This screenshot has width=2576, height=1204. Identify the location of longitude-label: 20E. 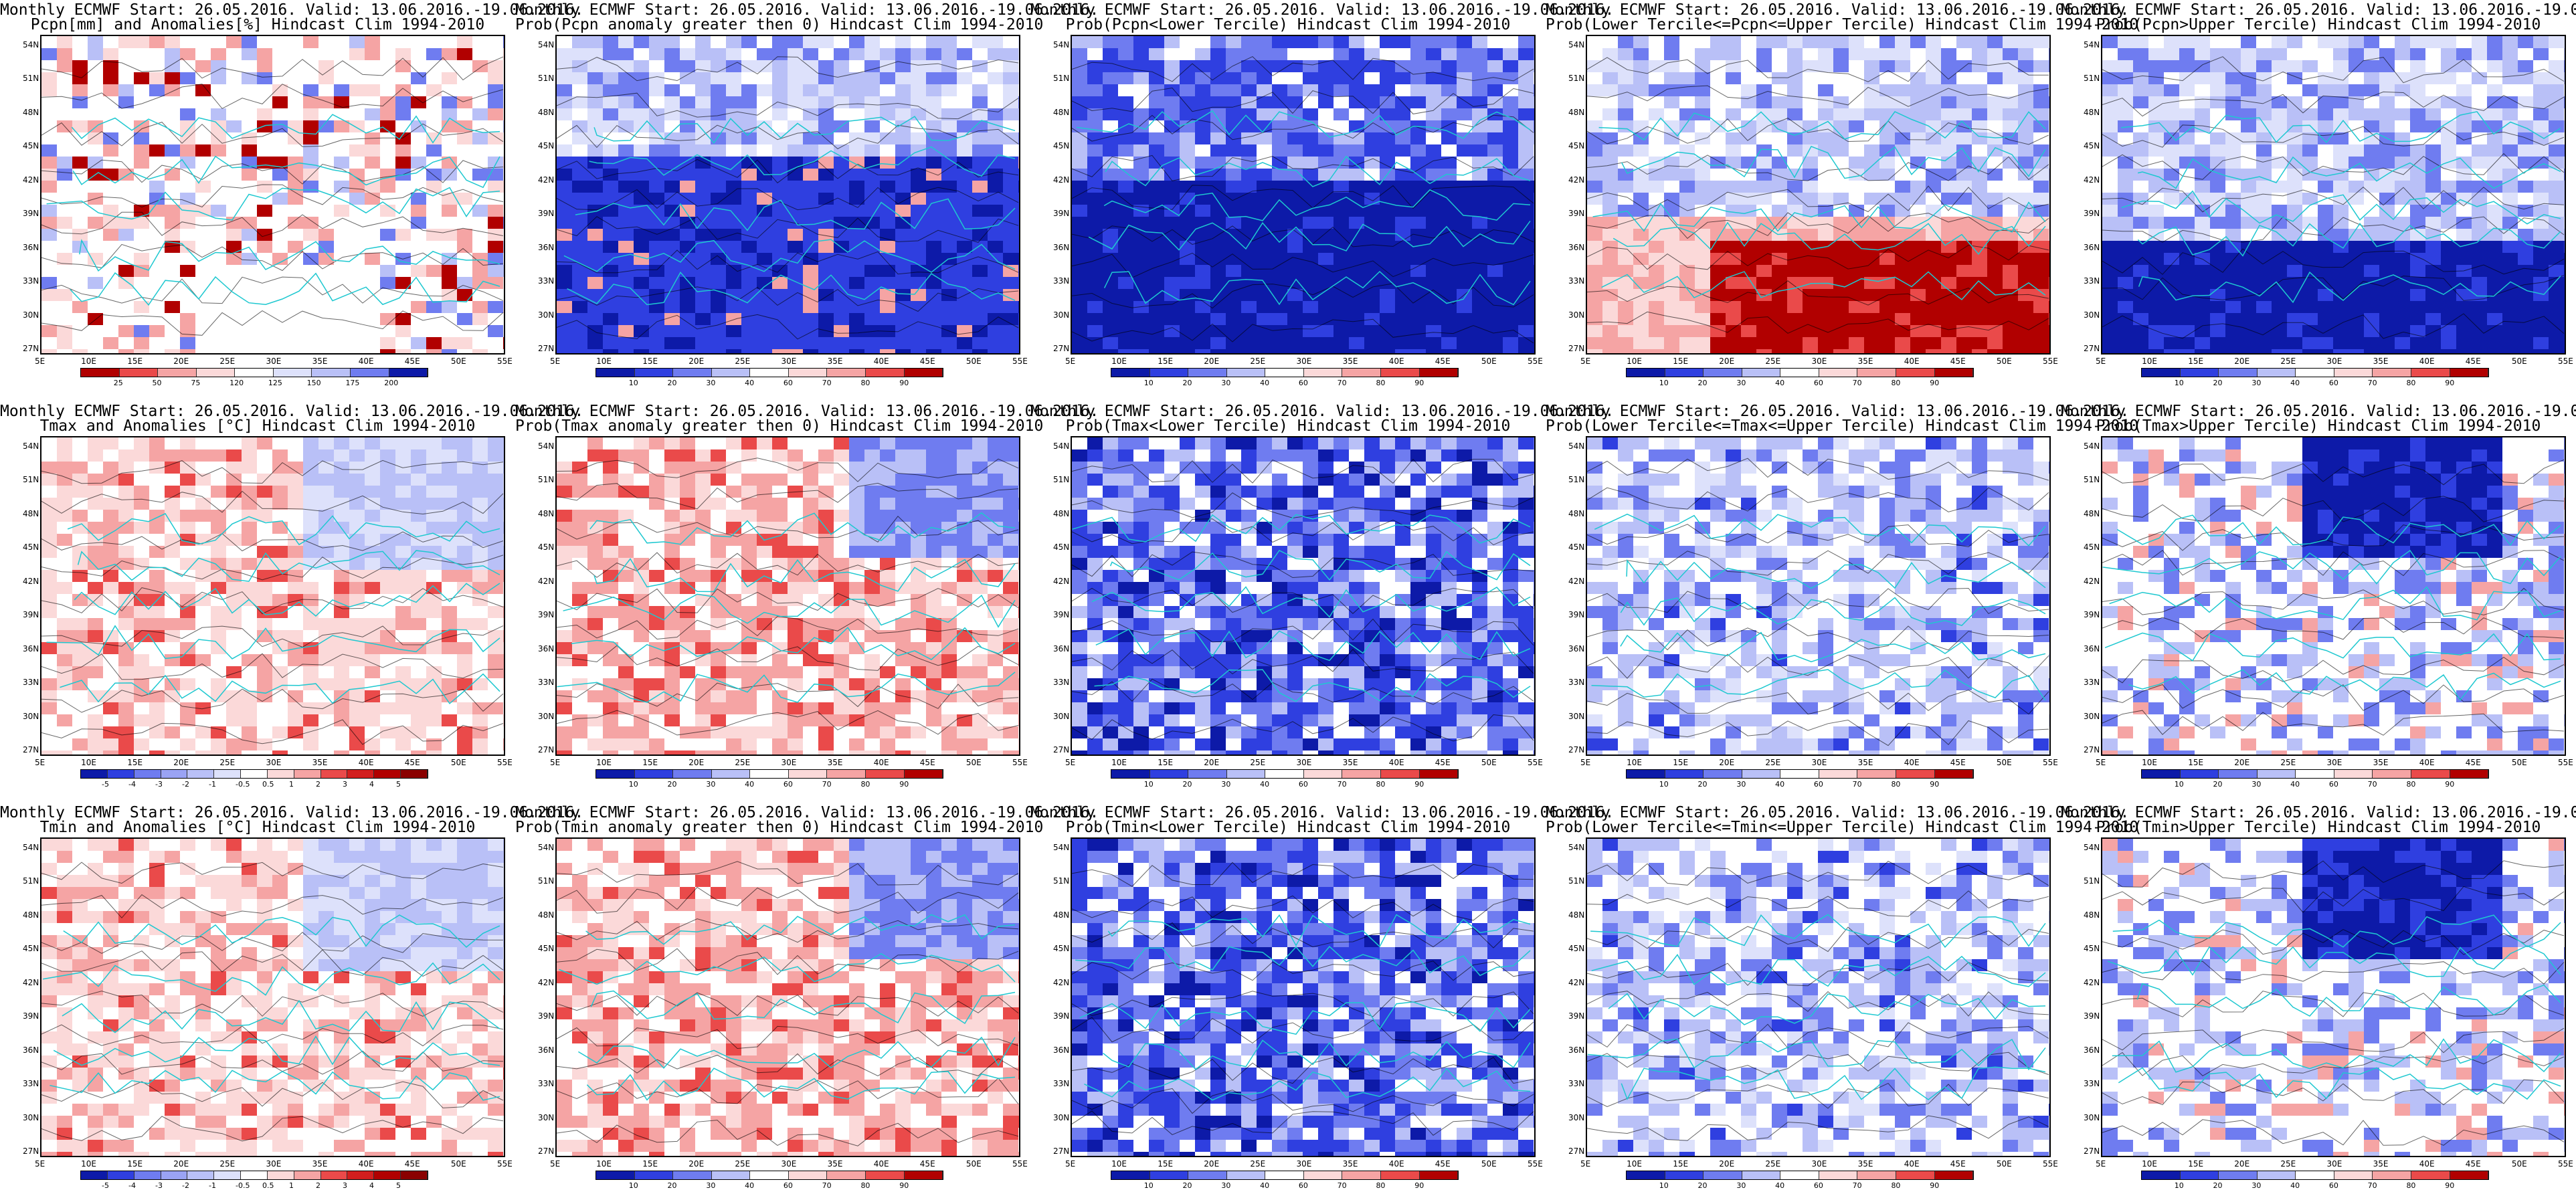
(181, 1164).